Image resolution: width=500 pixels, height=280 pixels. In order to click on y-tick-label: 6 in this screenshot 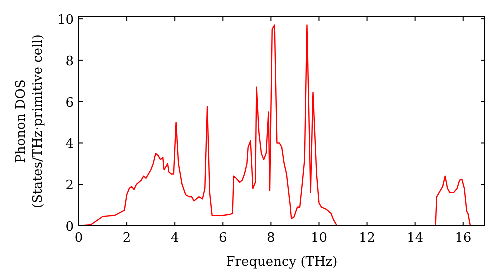, I will do `click(70, 103)`.